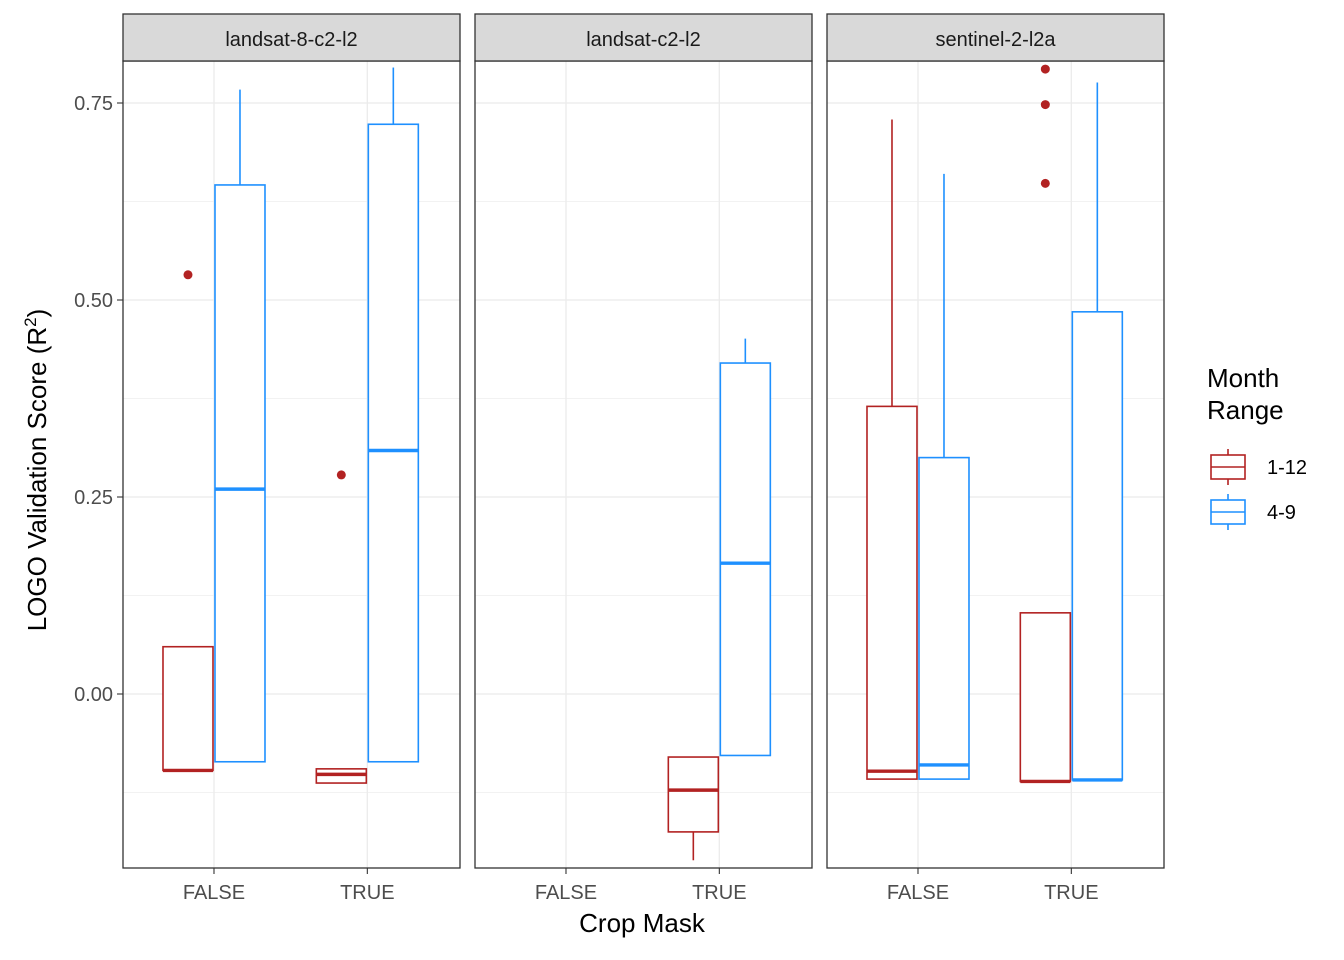 The image size is (1344, 960). Describe the element at coordinates (93, 498) in the screenshot. I see `y-tick-label: 0.25` at that location.